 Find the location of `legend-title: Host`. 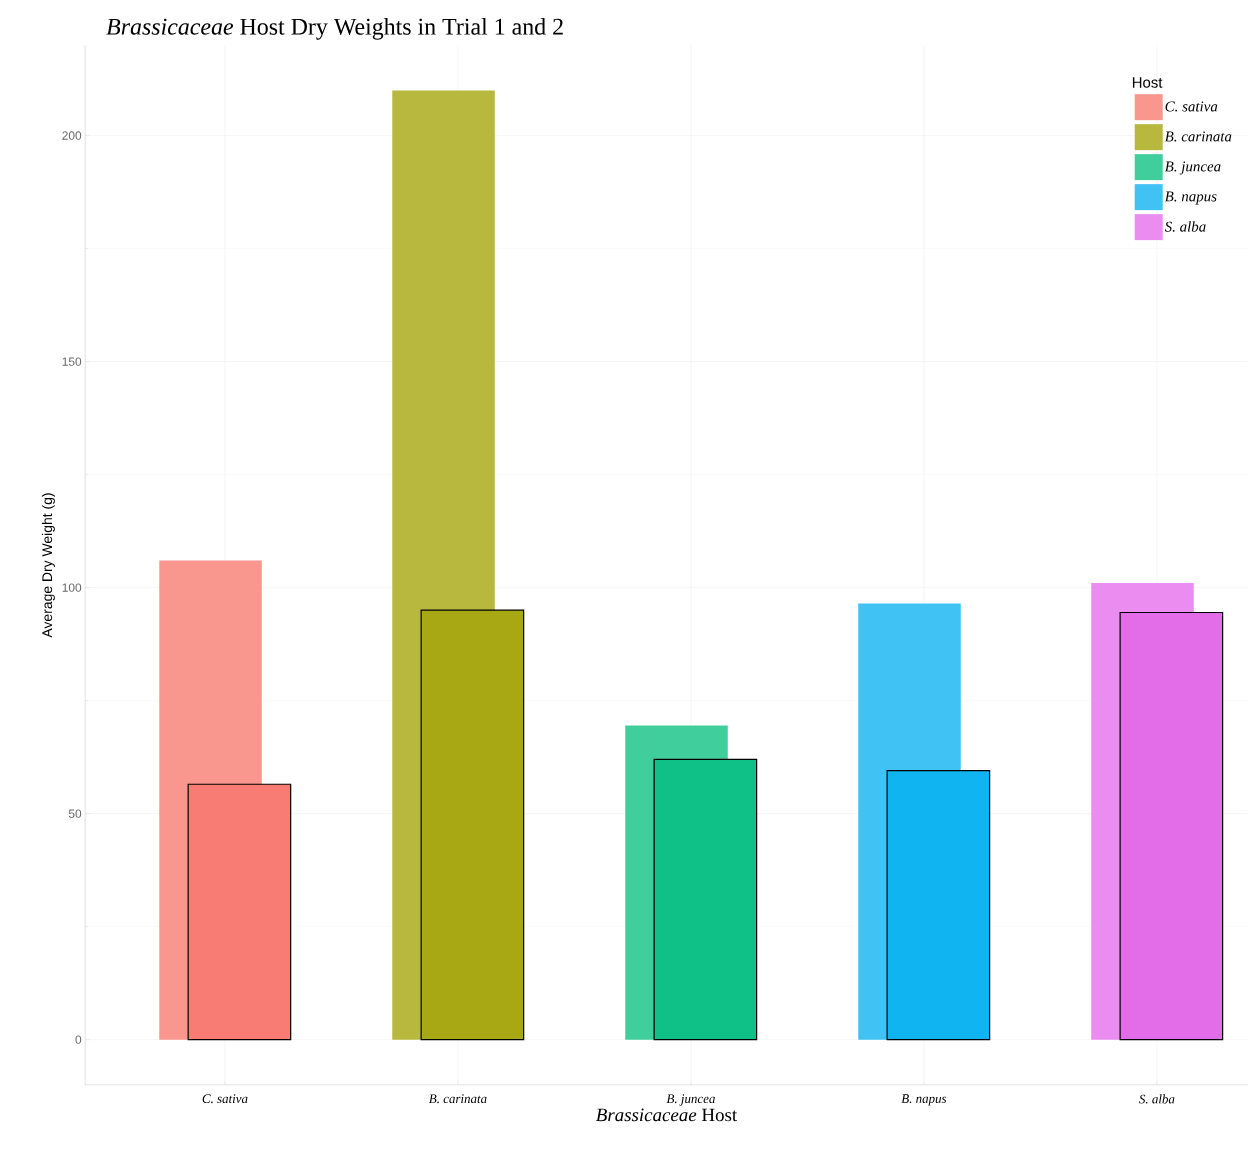

legend-title: Host is located at coordinates (1147, 82).